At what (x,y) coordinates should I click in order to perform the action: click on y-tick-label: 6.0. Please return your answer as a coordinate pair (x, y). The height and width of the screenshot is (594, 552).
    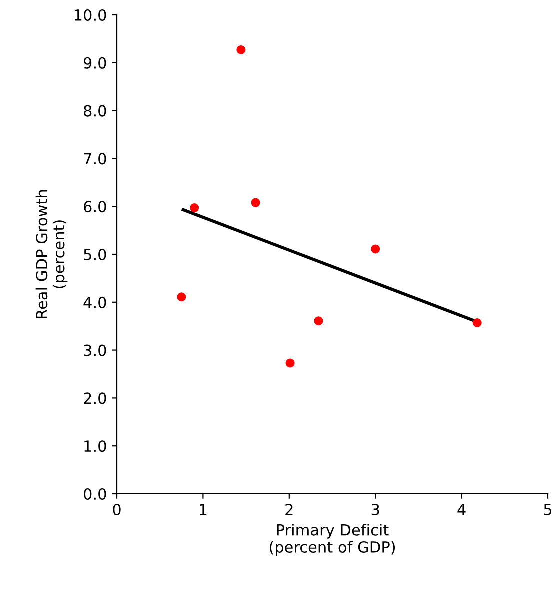
    Looking at the image, I should click on (95, 207).